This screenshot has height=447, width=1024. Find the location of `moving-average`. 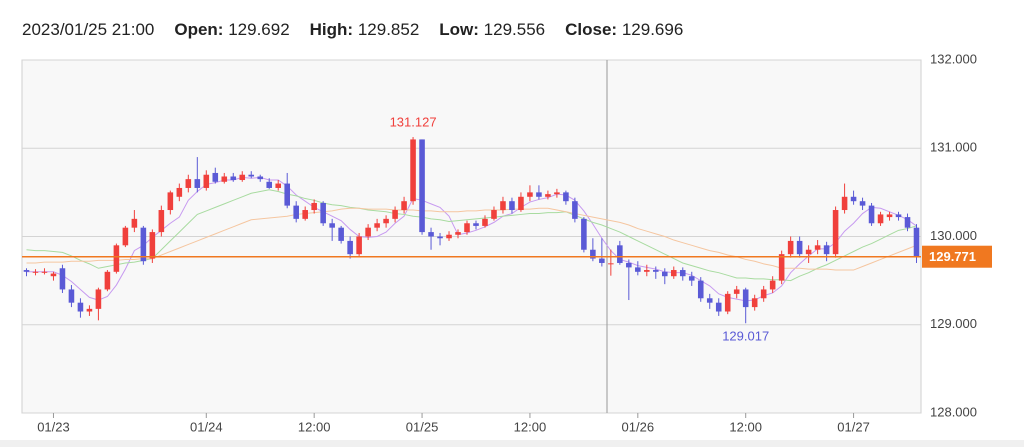

moving-average is located at coordinates (471, 239).